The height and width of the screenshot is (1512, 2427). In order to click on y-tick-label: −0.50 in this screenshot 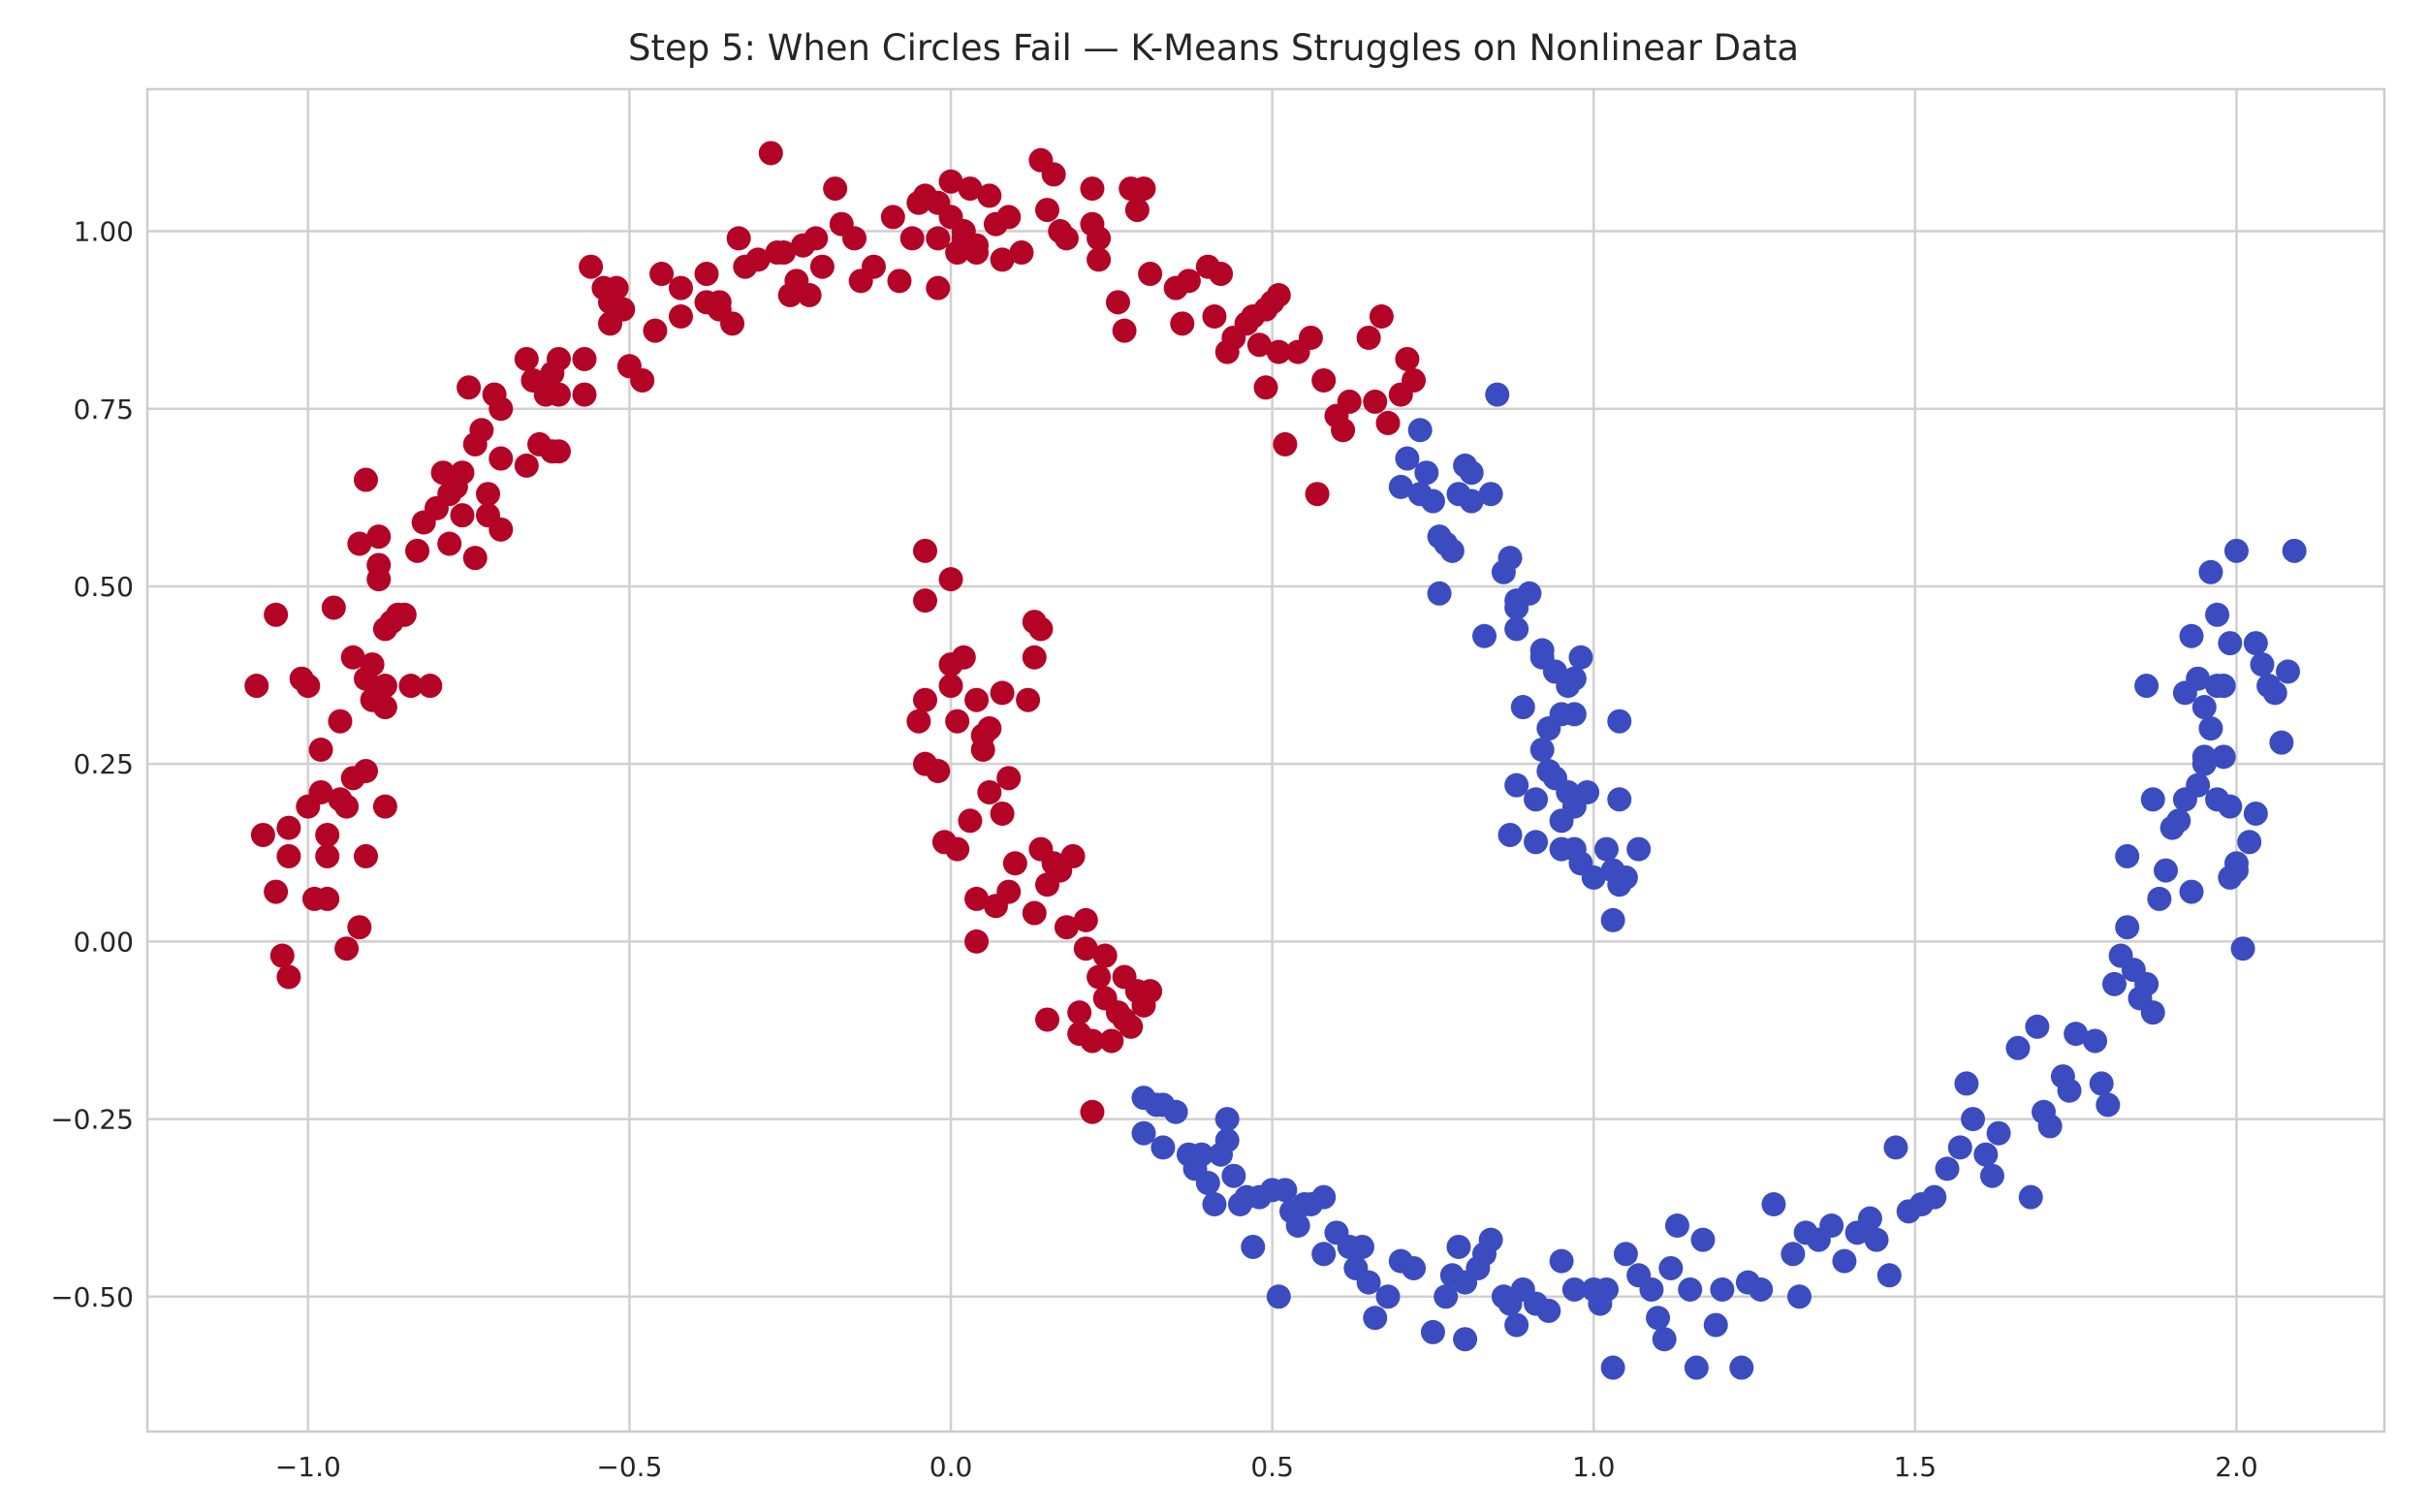, I will do `click(92, 1297)`.